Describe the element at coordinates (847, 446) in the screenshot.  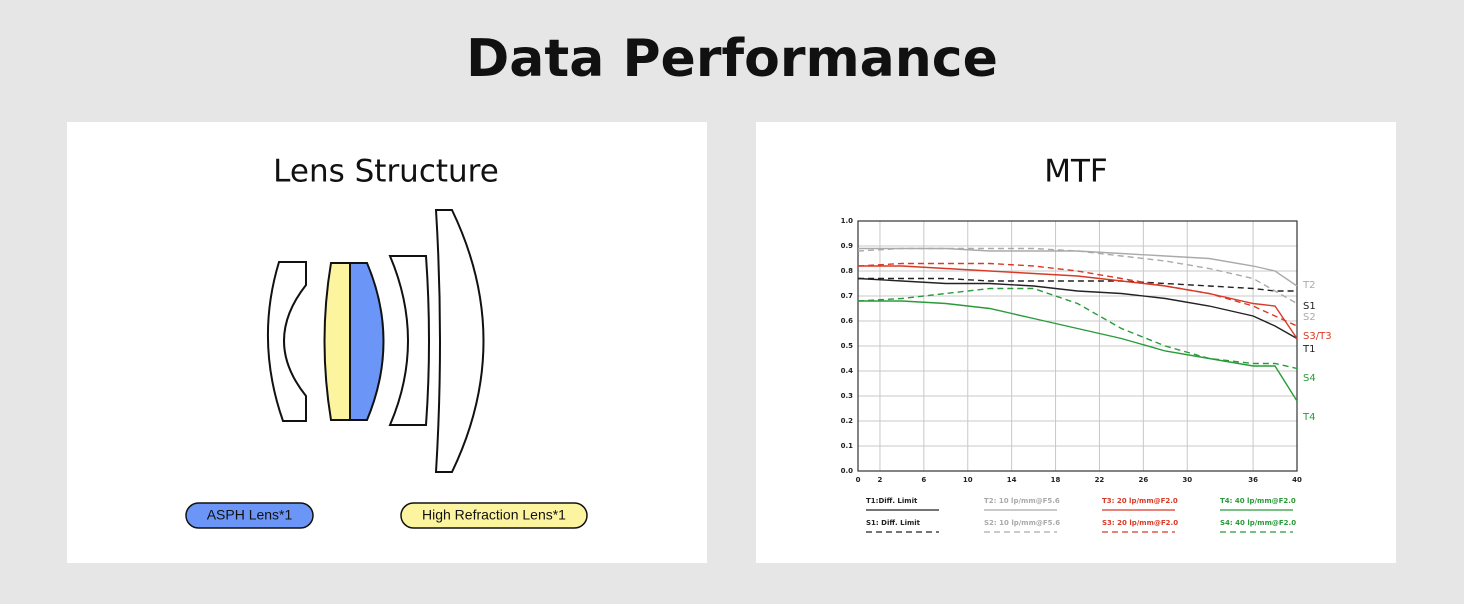
I see `y-tick-label: 0.1` at that location.